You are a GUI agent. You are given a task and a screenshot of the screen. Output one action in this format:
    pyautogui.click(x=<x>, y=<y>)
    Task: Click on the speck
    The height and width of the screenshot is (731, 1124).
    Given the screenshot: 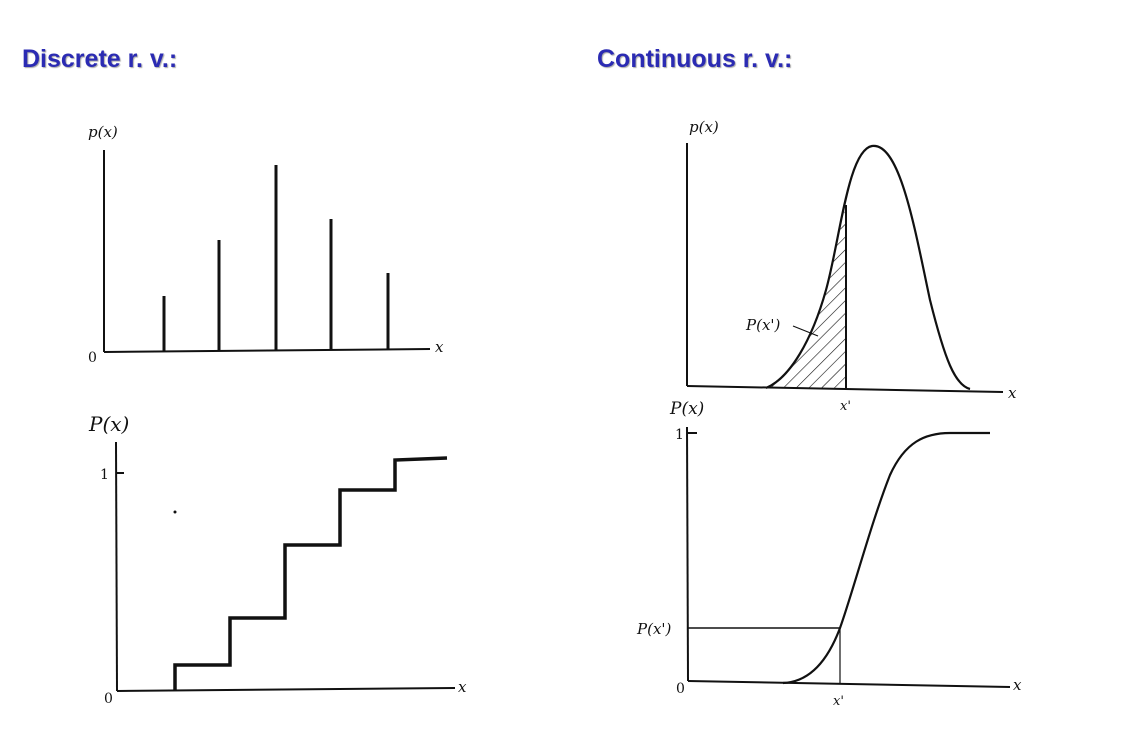 What is the action you would take?
    pyautogui.click(x=175, y=512)
    